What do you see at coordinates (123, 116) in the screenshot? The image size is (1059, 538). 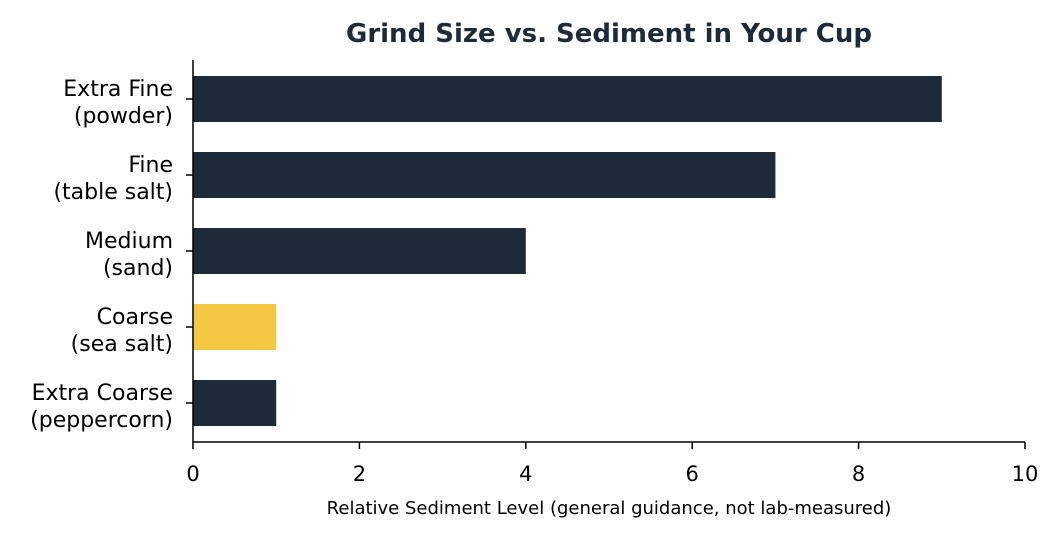 I see `category-label-line2: (powder)` at bounding box center [123, 116].